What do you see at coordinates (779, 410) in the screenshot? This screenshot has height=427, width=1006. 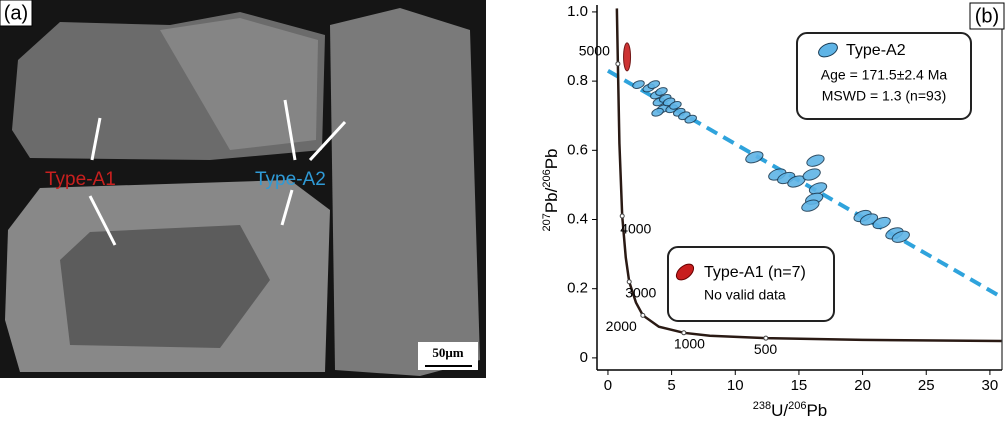 I see `x-axis-title-part: U/` at bounding box center [779, 410].